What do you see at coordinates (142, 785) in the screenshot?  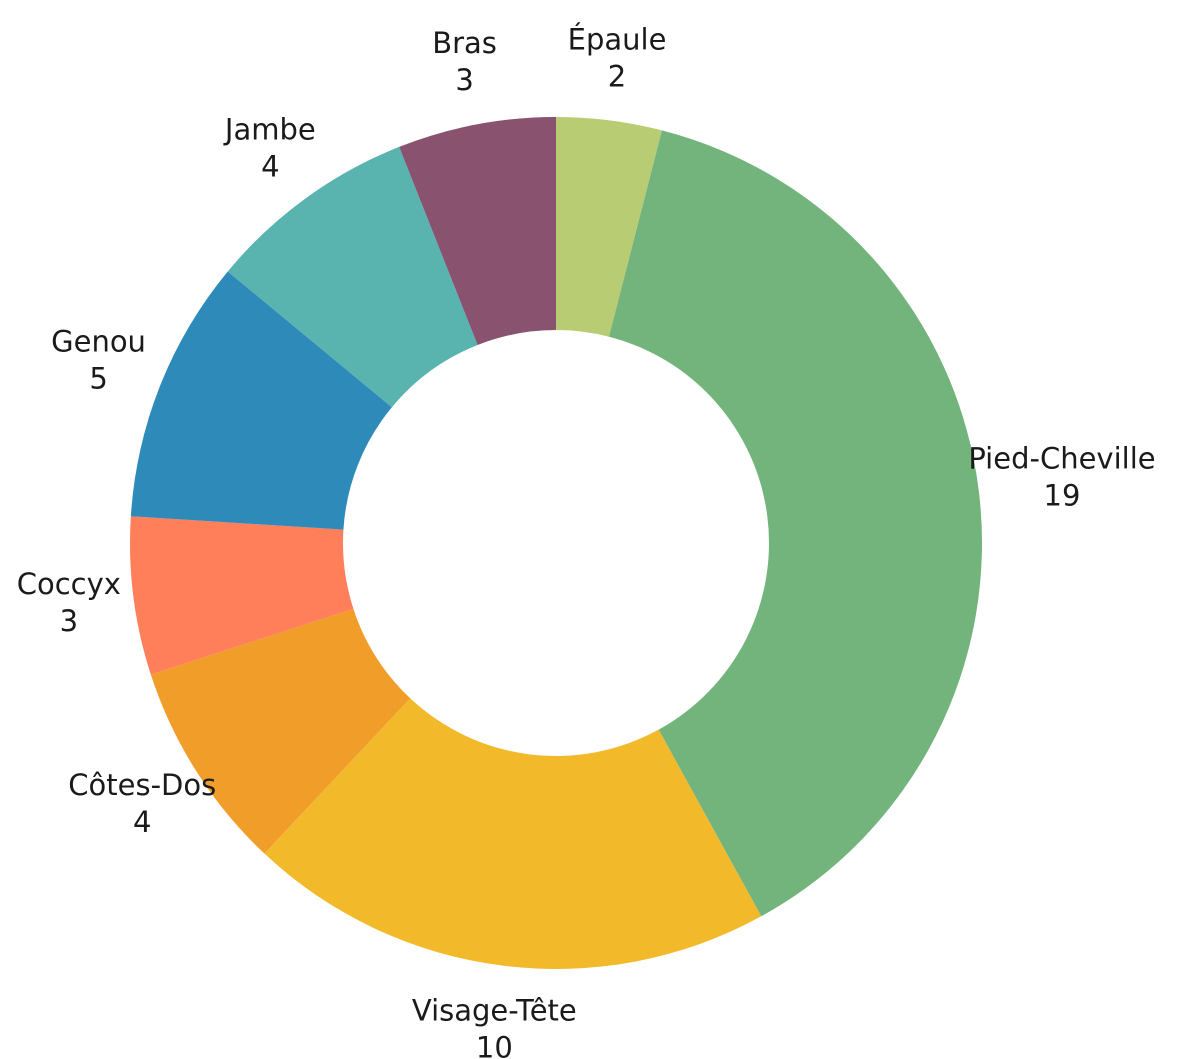 I see `slice-label-cotes-dos: Côtes-Dos` at bounding box center [142, 785].